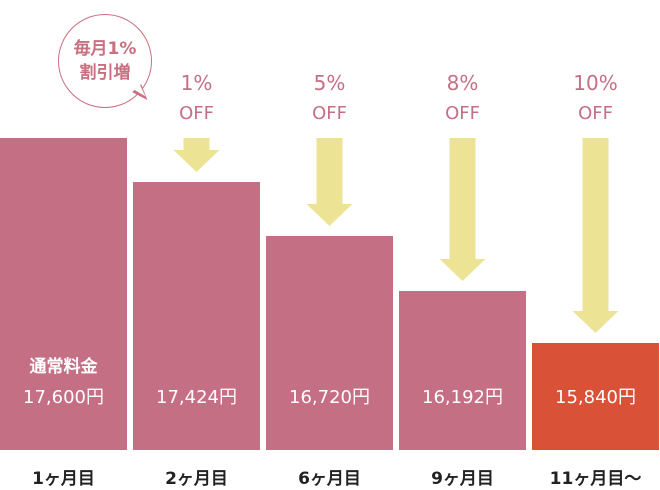 The width and height of the screenshot is (660, 490). I want to click on discount-percent-3: 5%, so click(330, 83).